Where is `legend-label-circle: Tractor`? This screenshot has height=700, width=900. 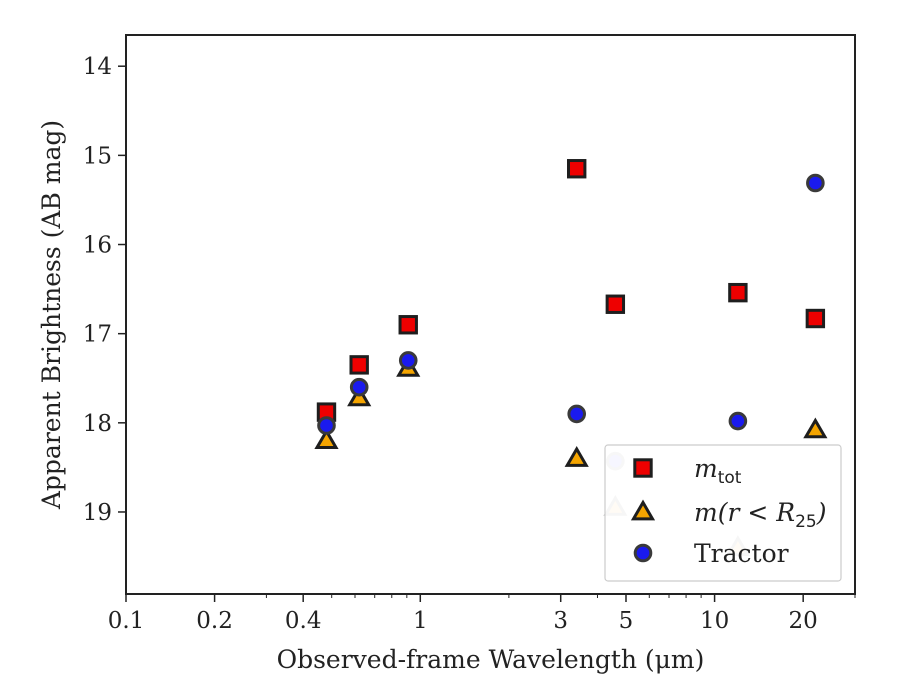
legend-label-circle: Tractor is located at coordinates (741, 553).